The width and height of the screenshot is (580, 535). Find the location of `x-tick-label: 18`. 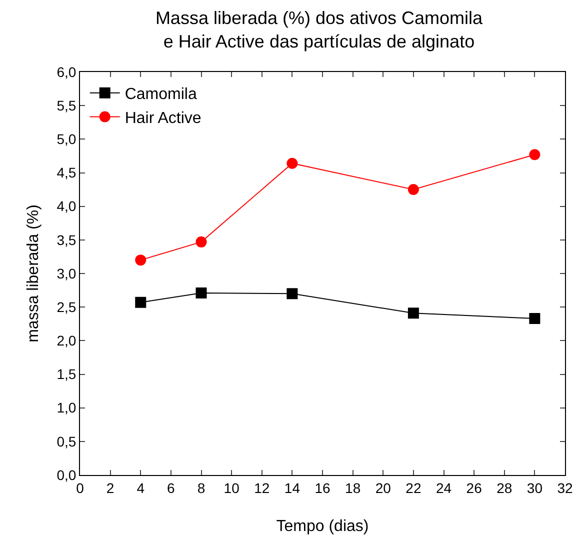

x-tick-label: 18 is located at coordinates (353, 488).